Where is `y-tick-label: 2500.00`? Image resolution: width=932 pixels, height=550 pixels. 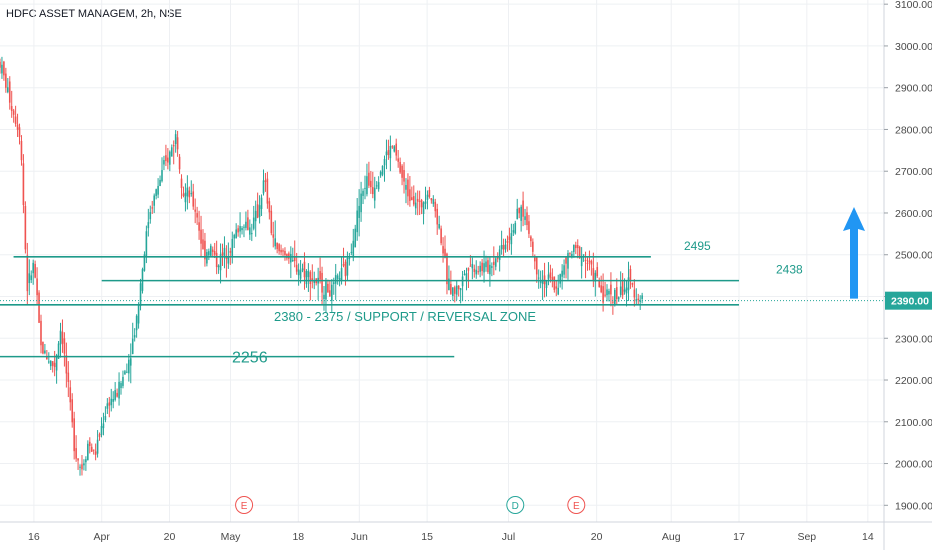
y-tick-label: 2500.00 is located at coordinates (913, 256).